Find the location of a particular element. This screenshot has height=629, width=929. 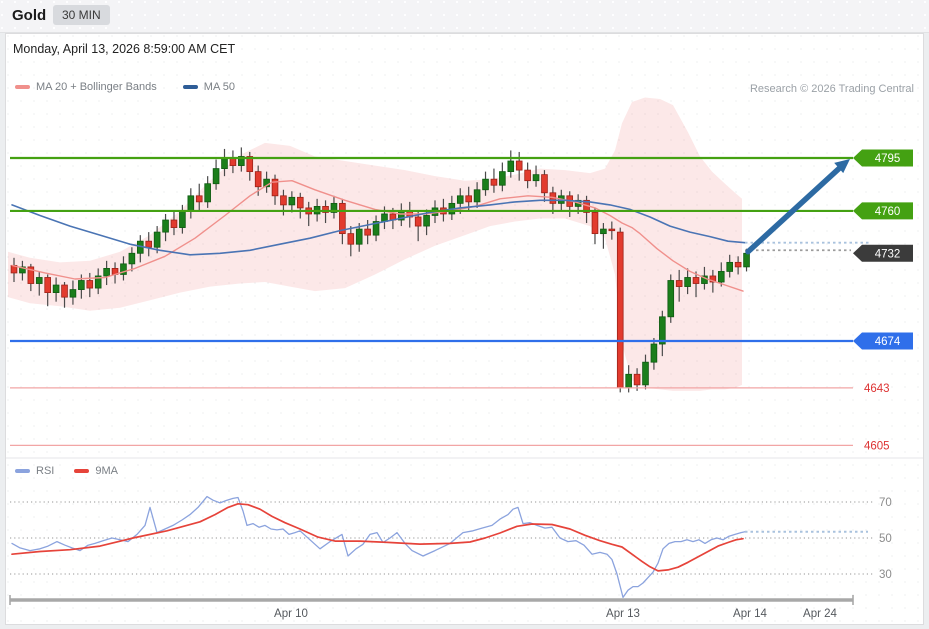

chart-datetime: Monday, April 13, 2026 8:59:00 AM CET is located at coordinates (124, 49).